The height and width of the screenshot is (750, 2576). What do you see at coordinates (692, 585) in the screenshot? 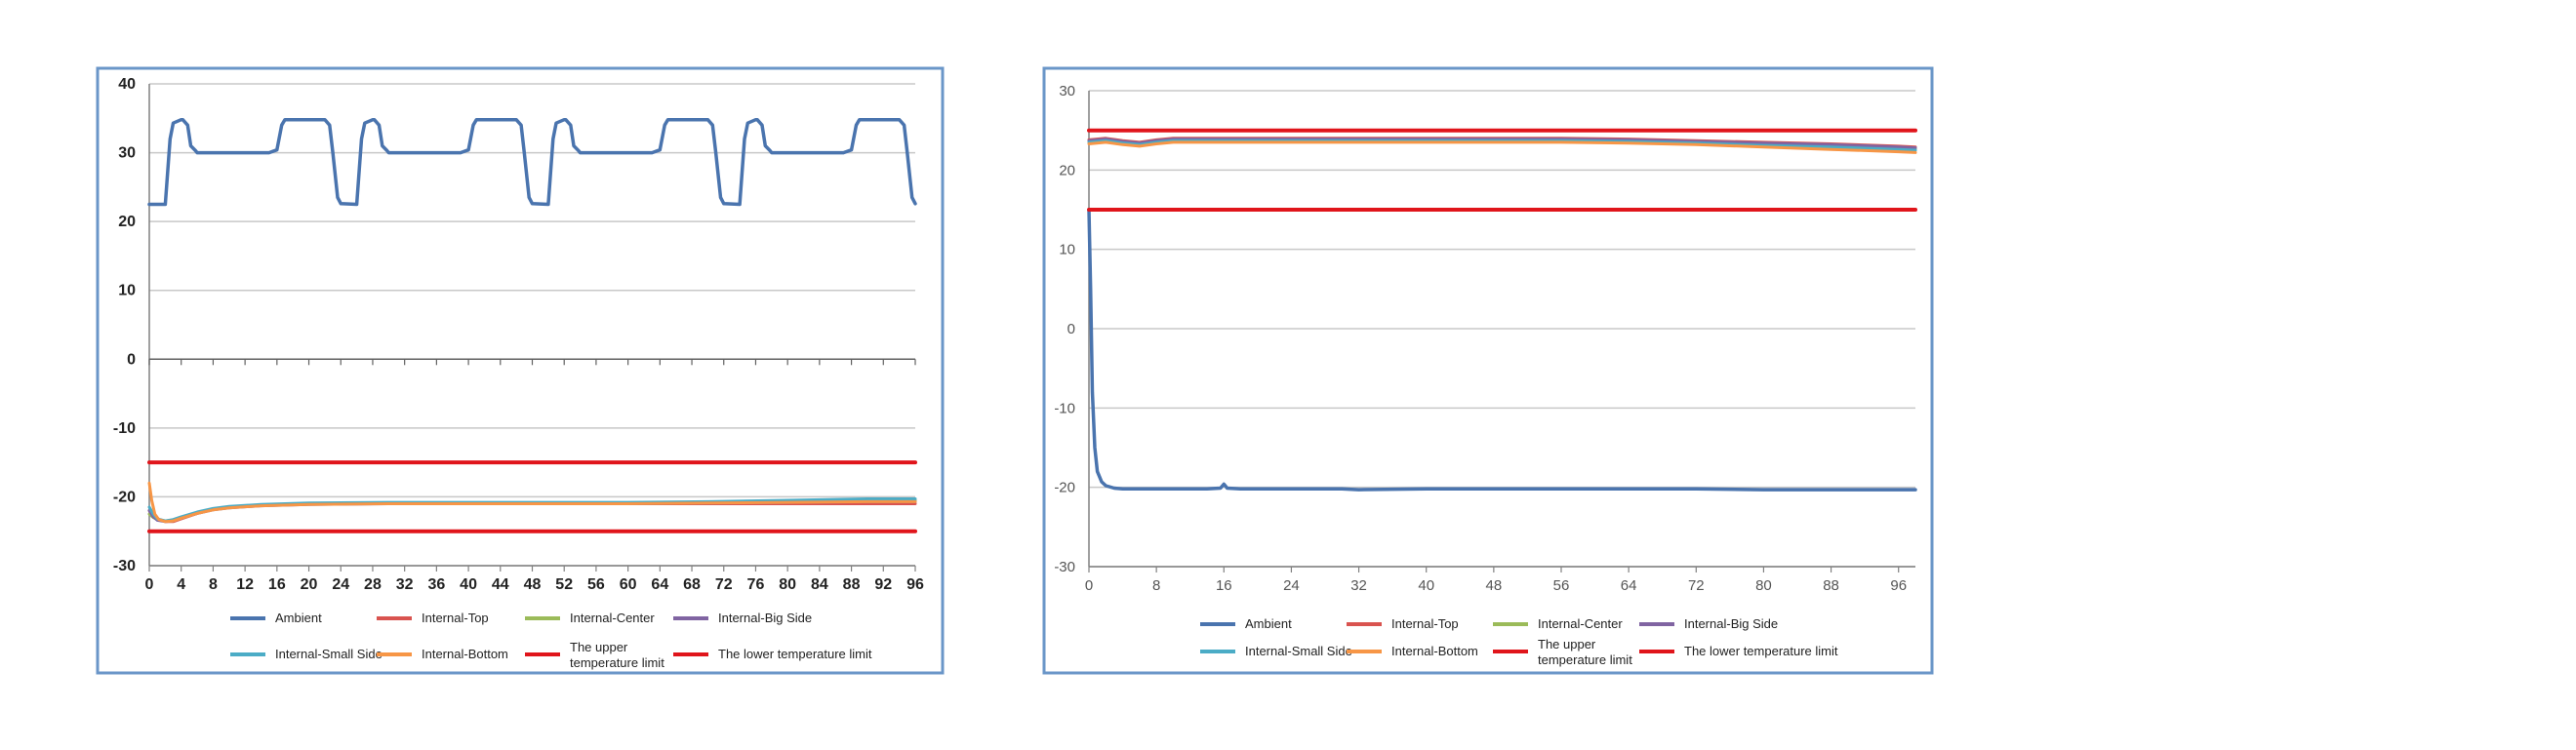
I see `x-tick-label: 68` at bounding box center [692, 585].